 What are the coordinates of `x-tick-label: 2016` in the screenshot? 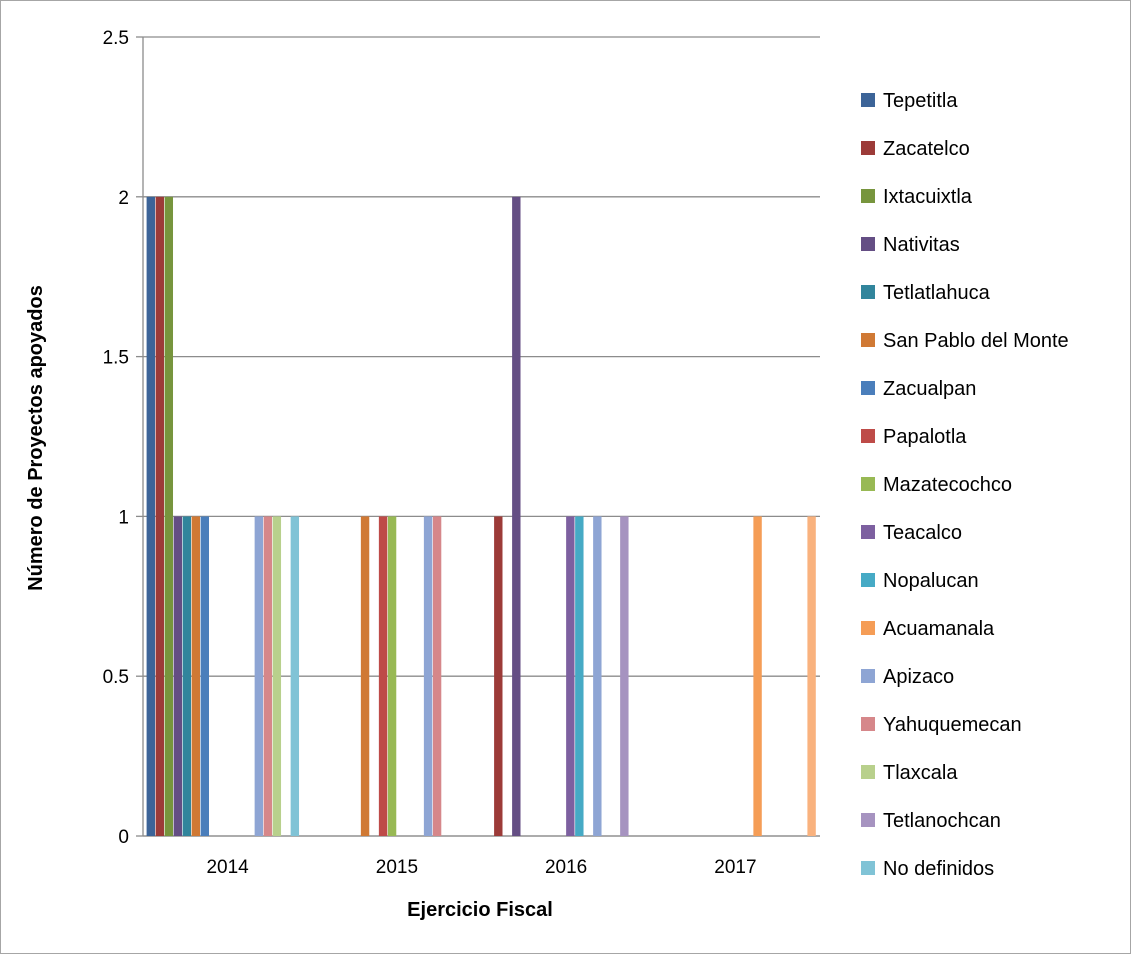 It's located at (566, 867).